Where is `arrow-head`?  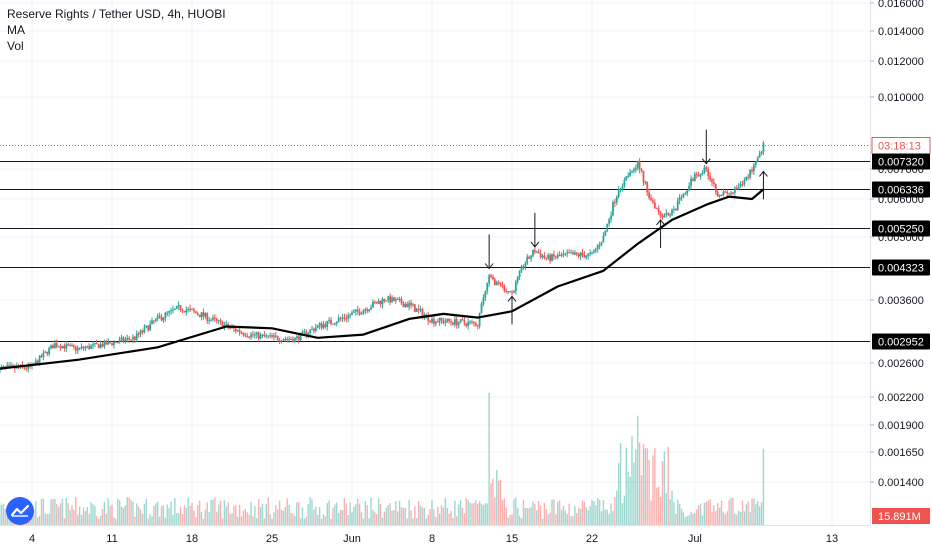 arrow-head is located at coordinates (706, 161).